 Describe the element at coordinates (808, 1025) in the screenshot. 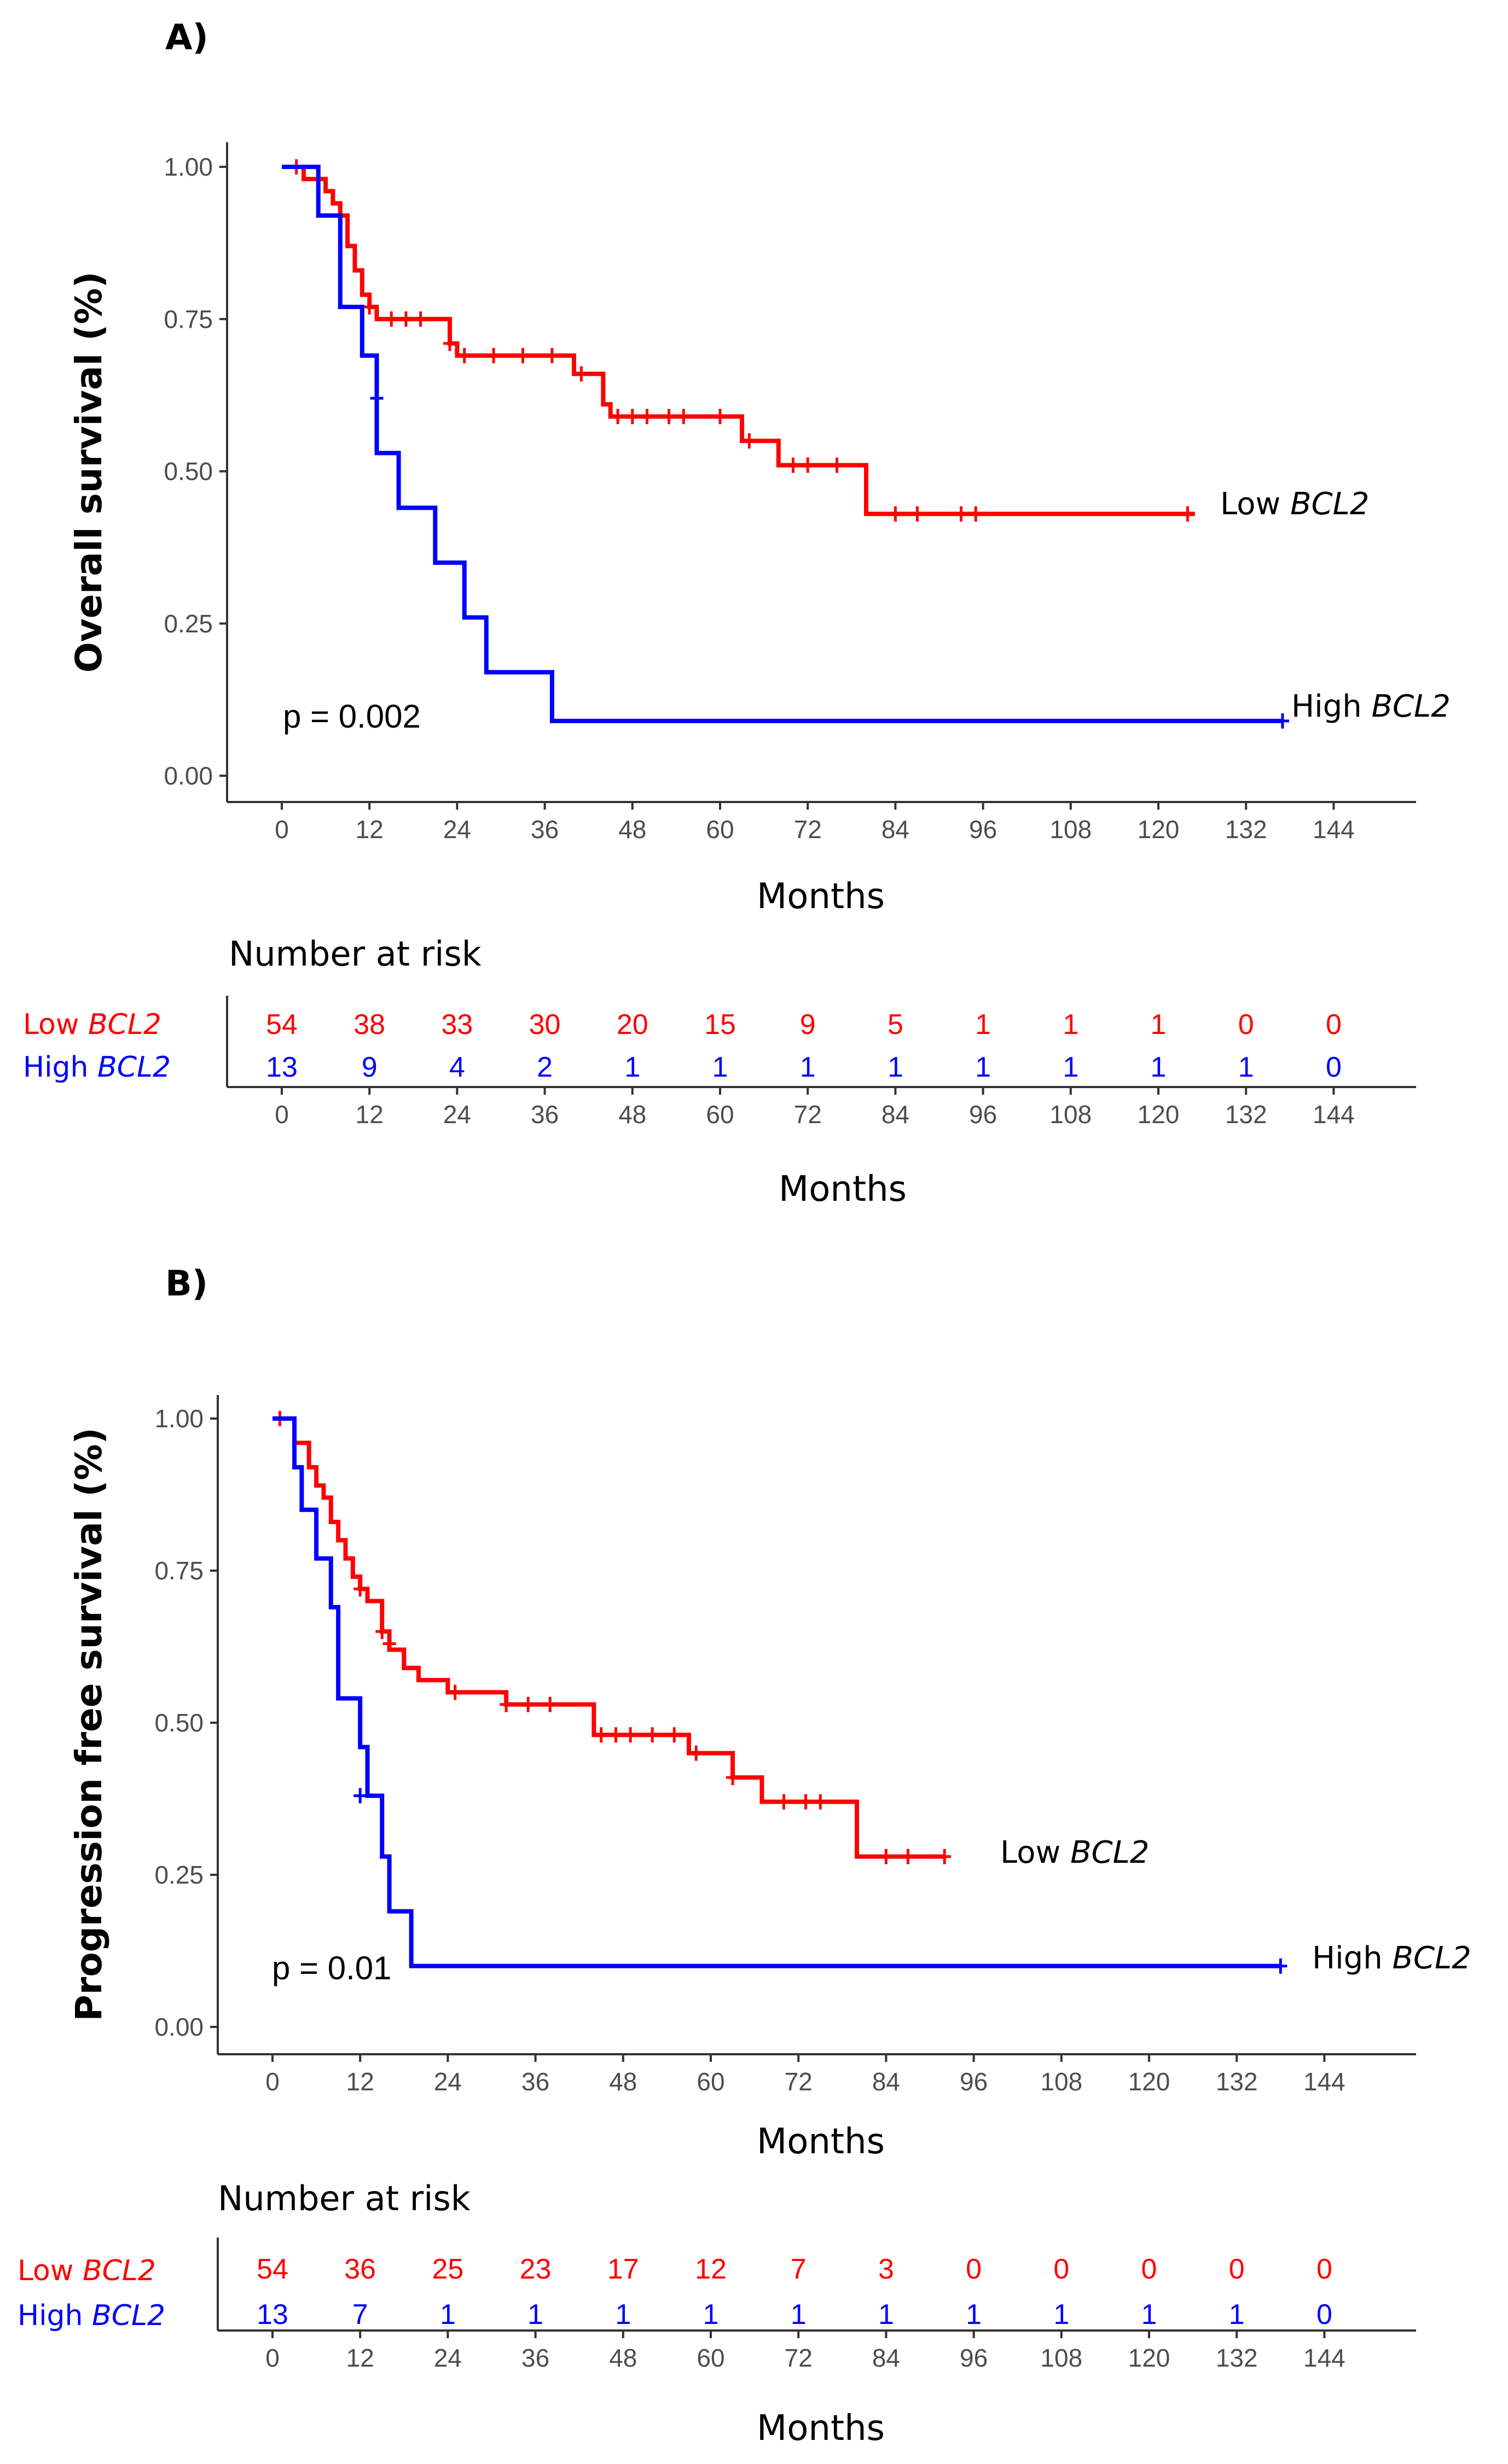

I see `low-risk-value: 9` at that location.